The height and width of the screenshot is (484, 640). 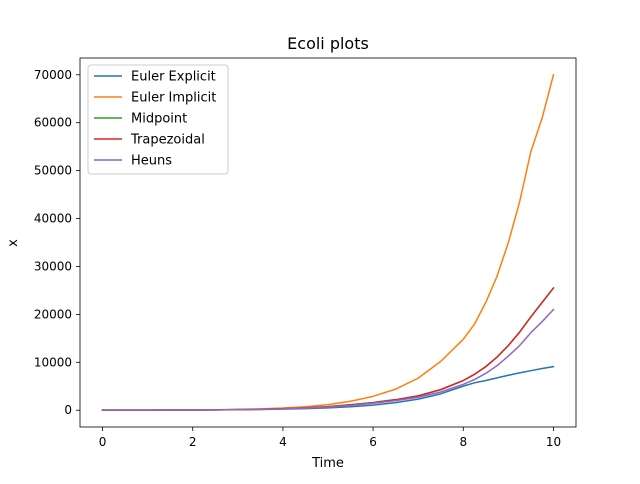 I want to click on chart-title: Ecoli plots, so click(x=328, y=43).